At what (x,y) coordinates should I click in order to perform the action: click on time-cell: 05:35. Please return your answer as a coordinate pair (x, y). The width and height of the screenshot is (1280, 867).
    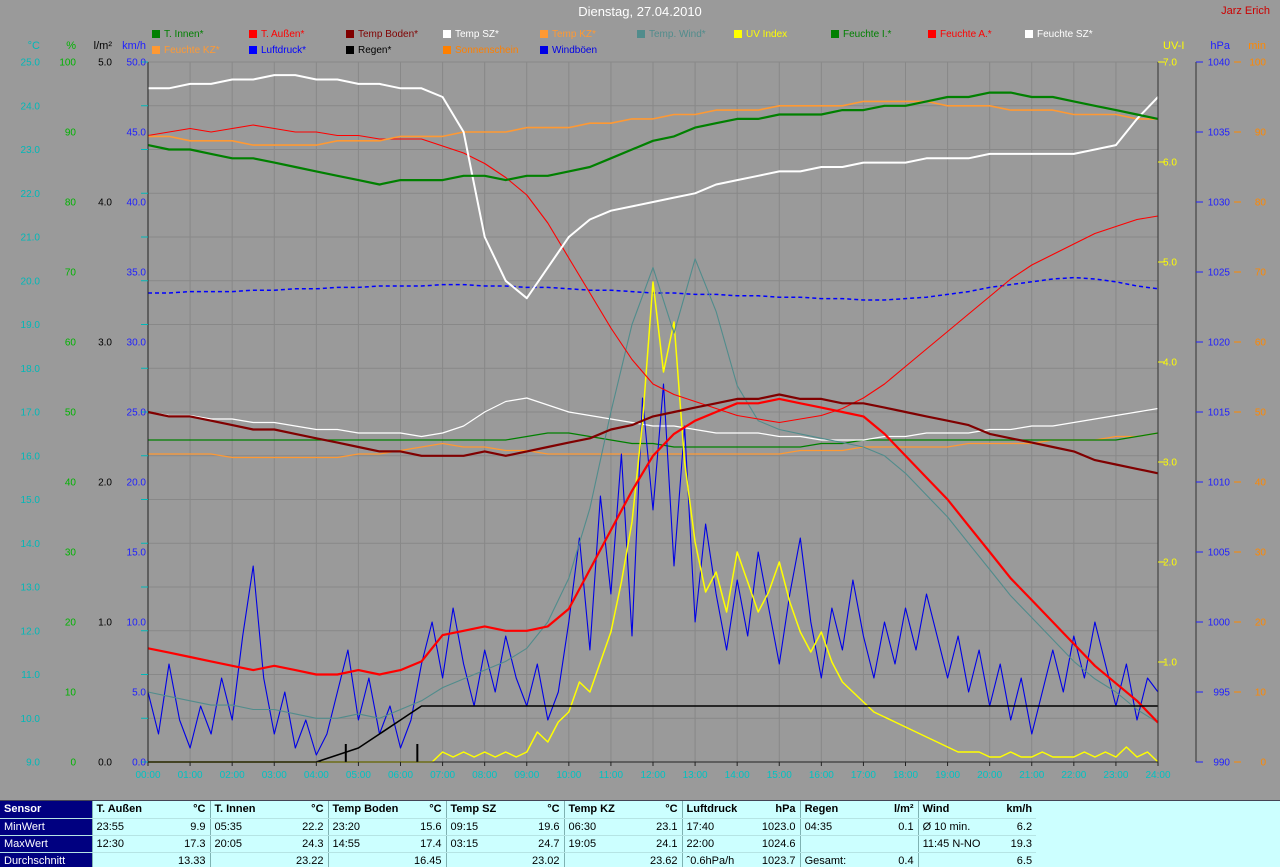
    Looking at the image, I should click on (240, 827).